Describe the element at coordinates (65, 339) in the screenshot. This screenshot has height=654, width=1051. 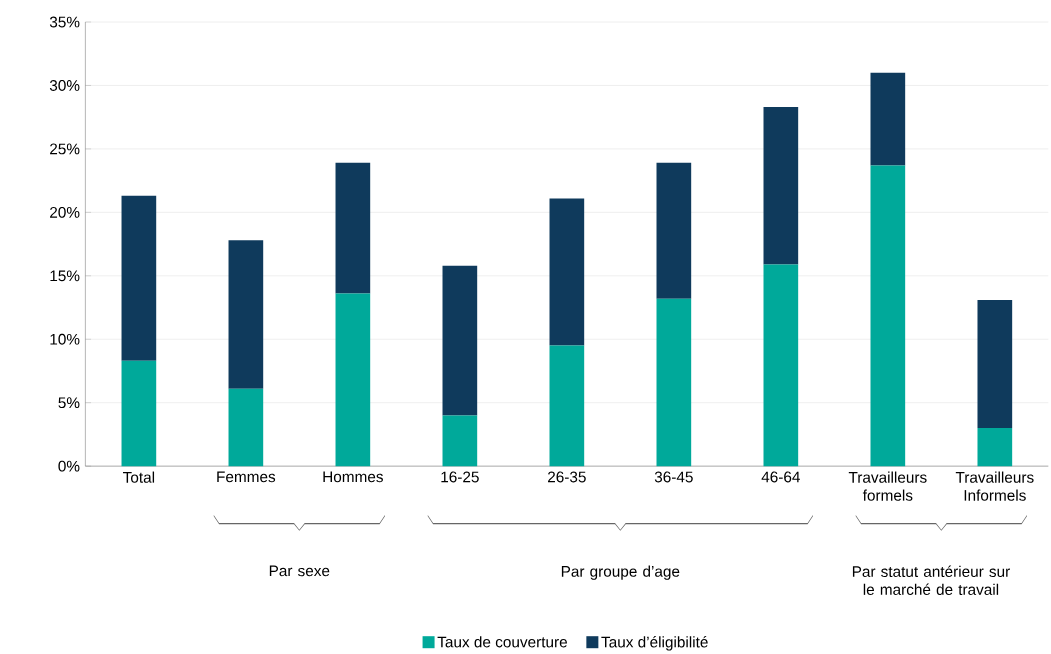
I see `y-tick-label: 10%` at that location.